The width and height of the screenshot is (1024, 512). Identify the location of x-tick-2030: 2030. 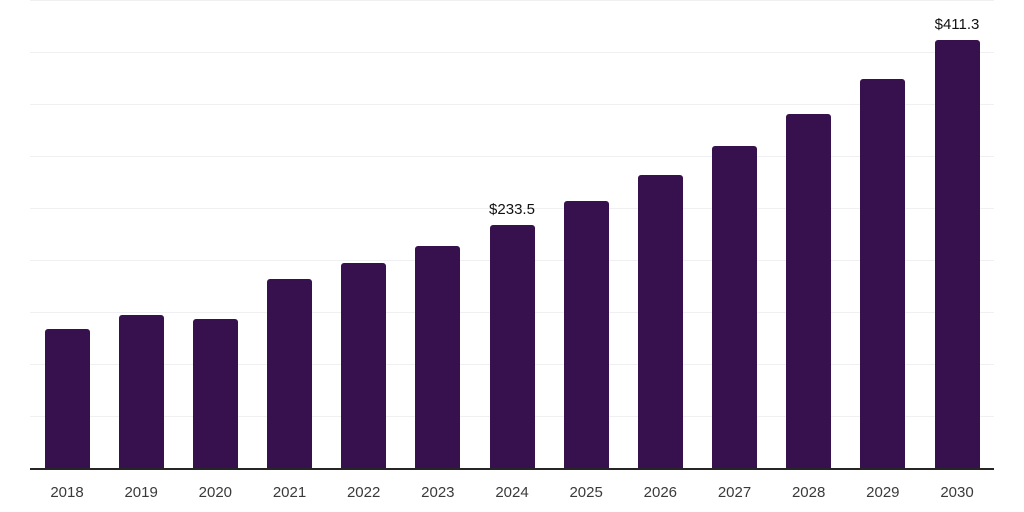
(957, 492).